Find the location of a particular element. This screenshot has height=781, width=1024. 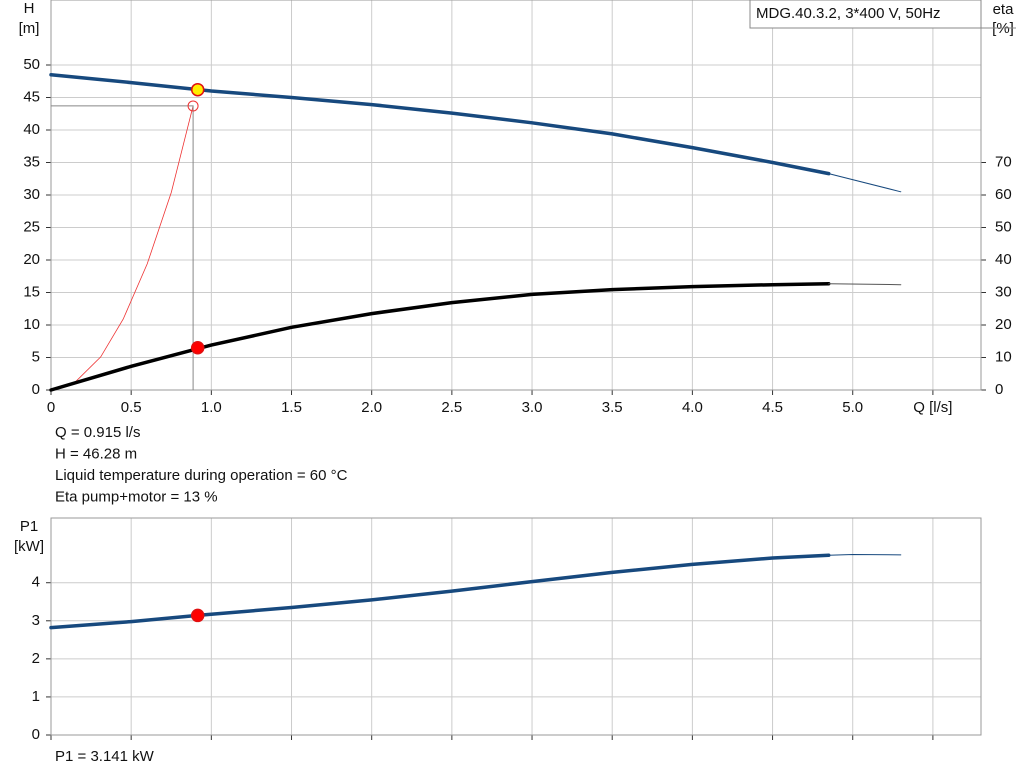

y-tick-label: 10 is located at coordinates (31, 324).